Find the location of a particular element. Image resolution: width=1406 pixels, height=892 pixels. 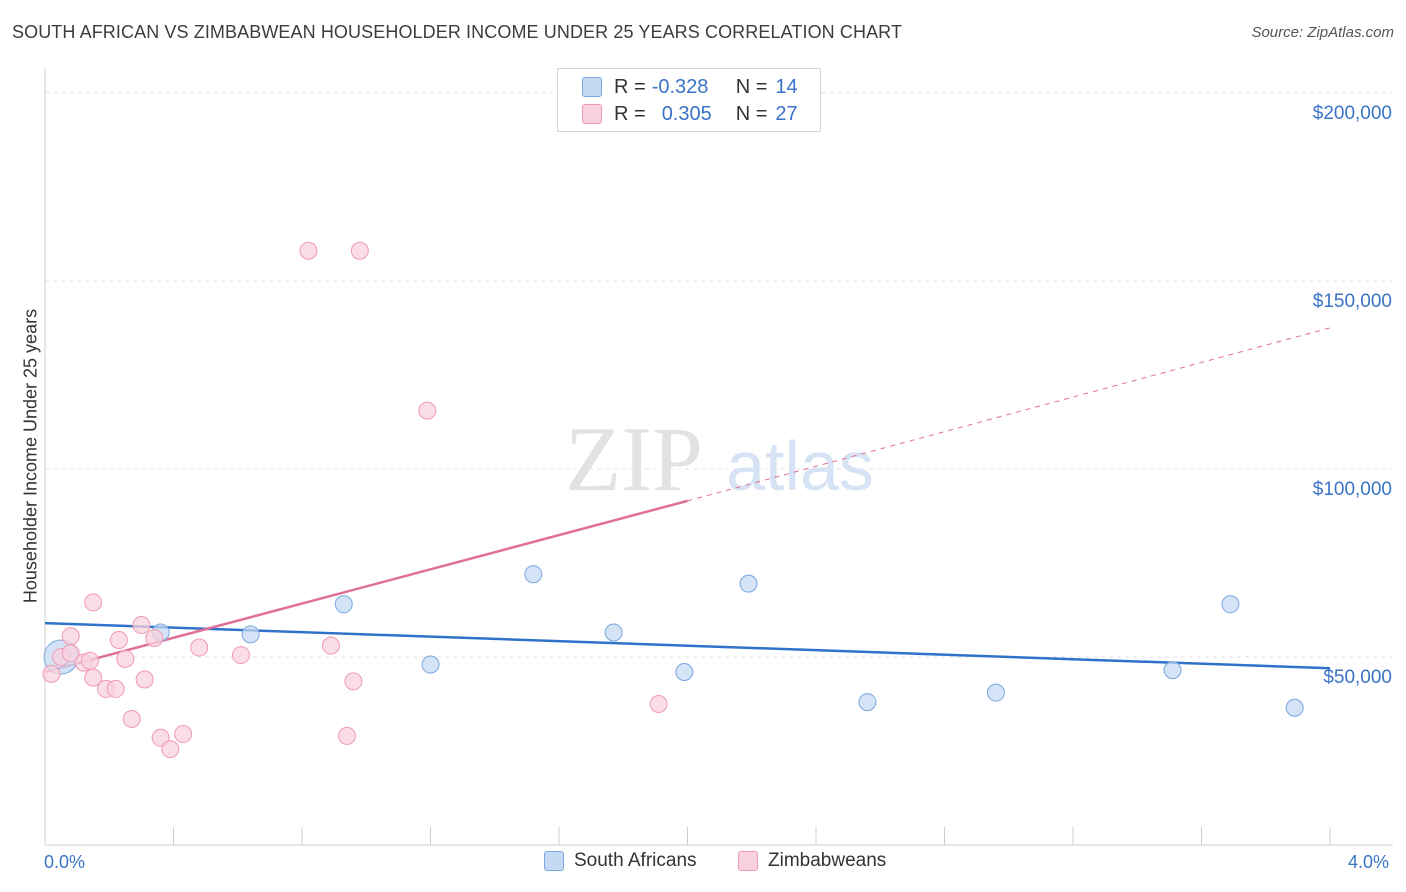

legend-r-value: 0.305 is located at coordinates (686, 113).